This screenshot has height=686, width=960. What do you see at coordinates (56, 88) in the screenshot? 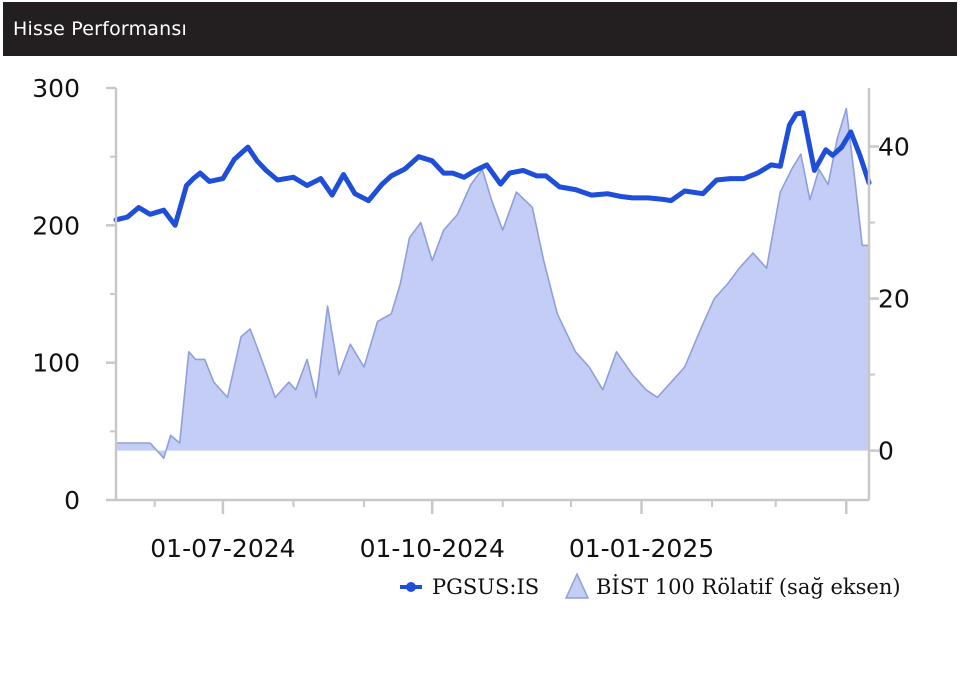
I see `left-tick-label-300: 300` at bounding box center [56, 88].